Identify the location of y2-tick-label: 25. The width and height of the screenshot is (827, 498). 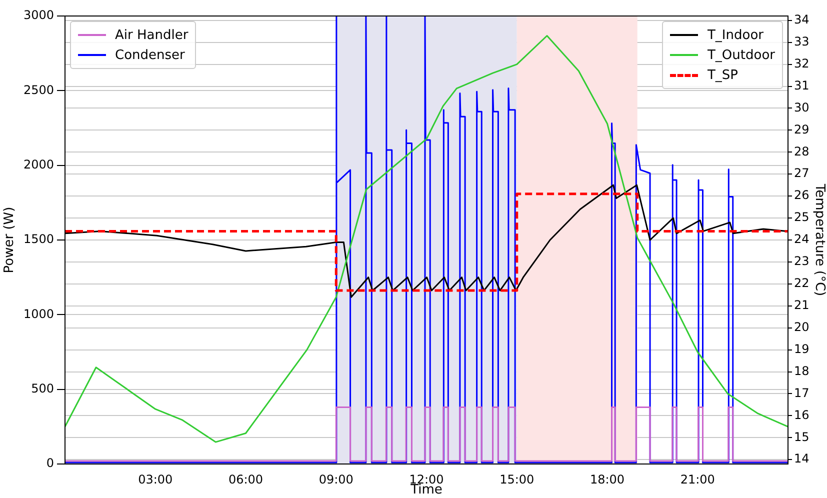
(802, 217).